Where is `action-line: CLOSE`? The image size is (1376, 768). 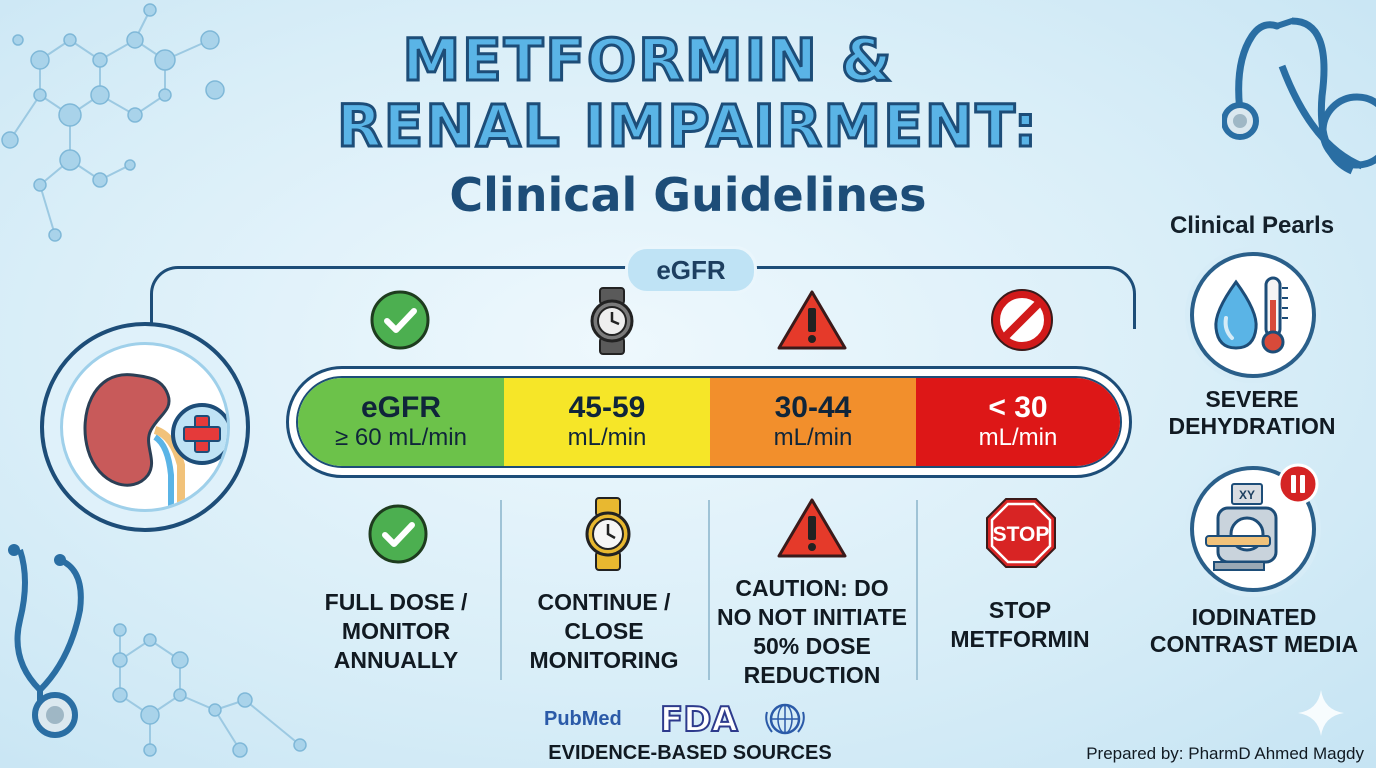
action-line: CLOSE is located at coordinates (604, 631).